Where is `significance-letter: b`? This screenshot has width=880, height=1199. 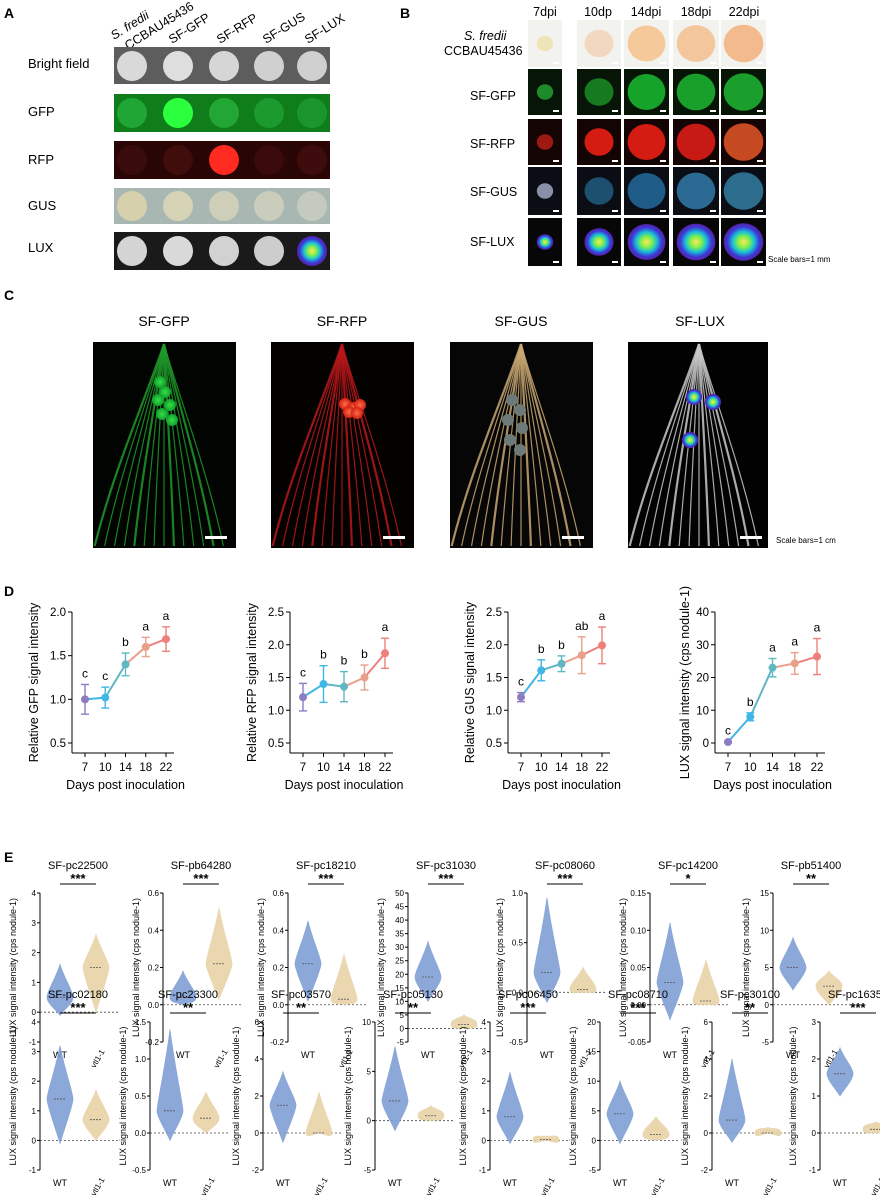 significance-letter: b is located at coordinates (323, 655).